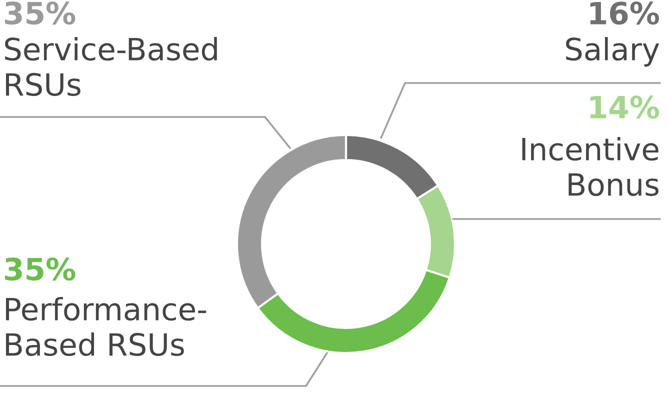 This screenshot has width=668, height=393. What do you see at coordinates (625, 107) in the screenshot?
I see `data-label: 14%` at bounding box center [625, 107].